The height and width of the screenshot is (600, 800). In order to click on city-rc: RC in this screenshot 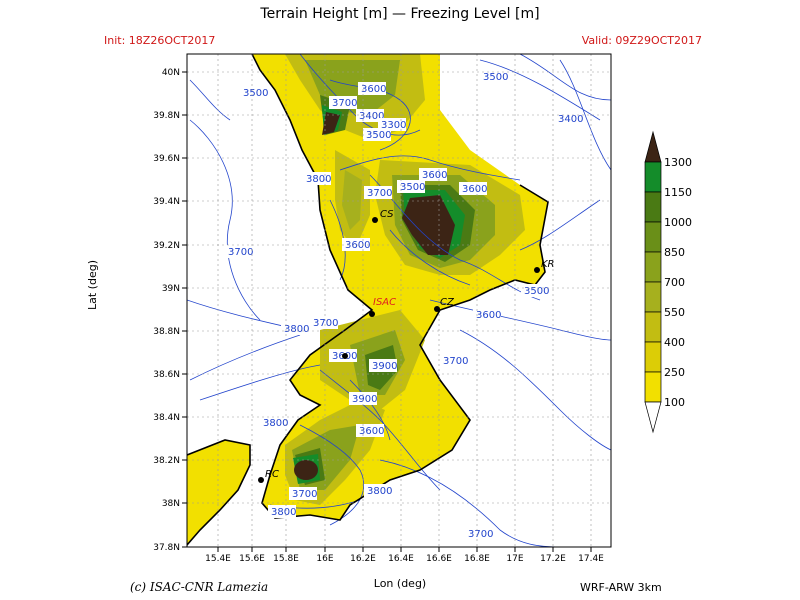, I will do `click(268, 476)`.